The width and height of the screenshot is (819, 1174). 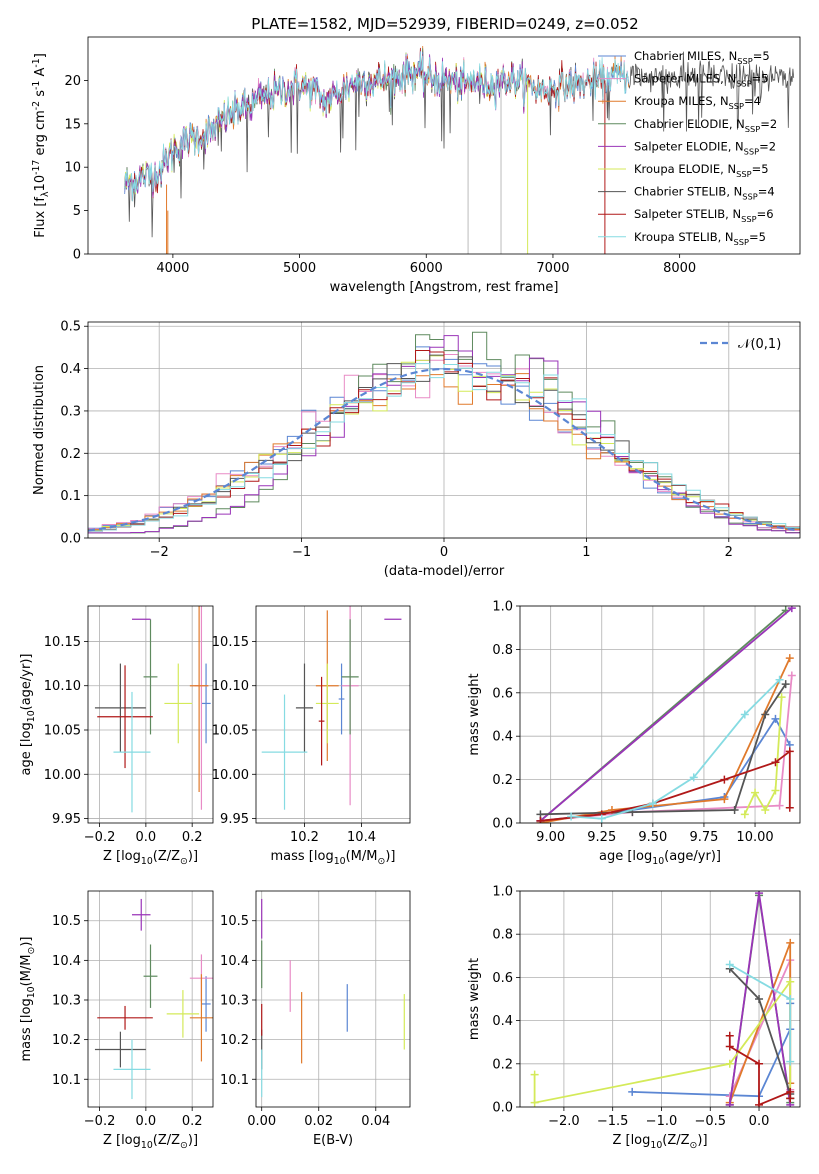 I want to click on x-tick-label: −2.0, so click(x=564, y=1121).